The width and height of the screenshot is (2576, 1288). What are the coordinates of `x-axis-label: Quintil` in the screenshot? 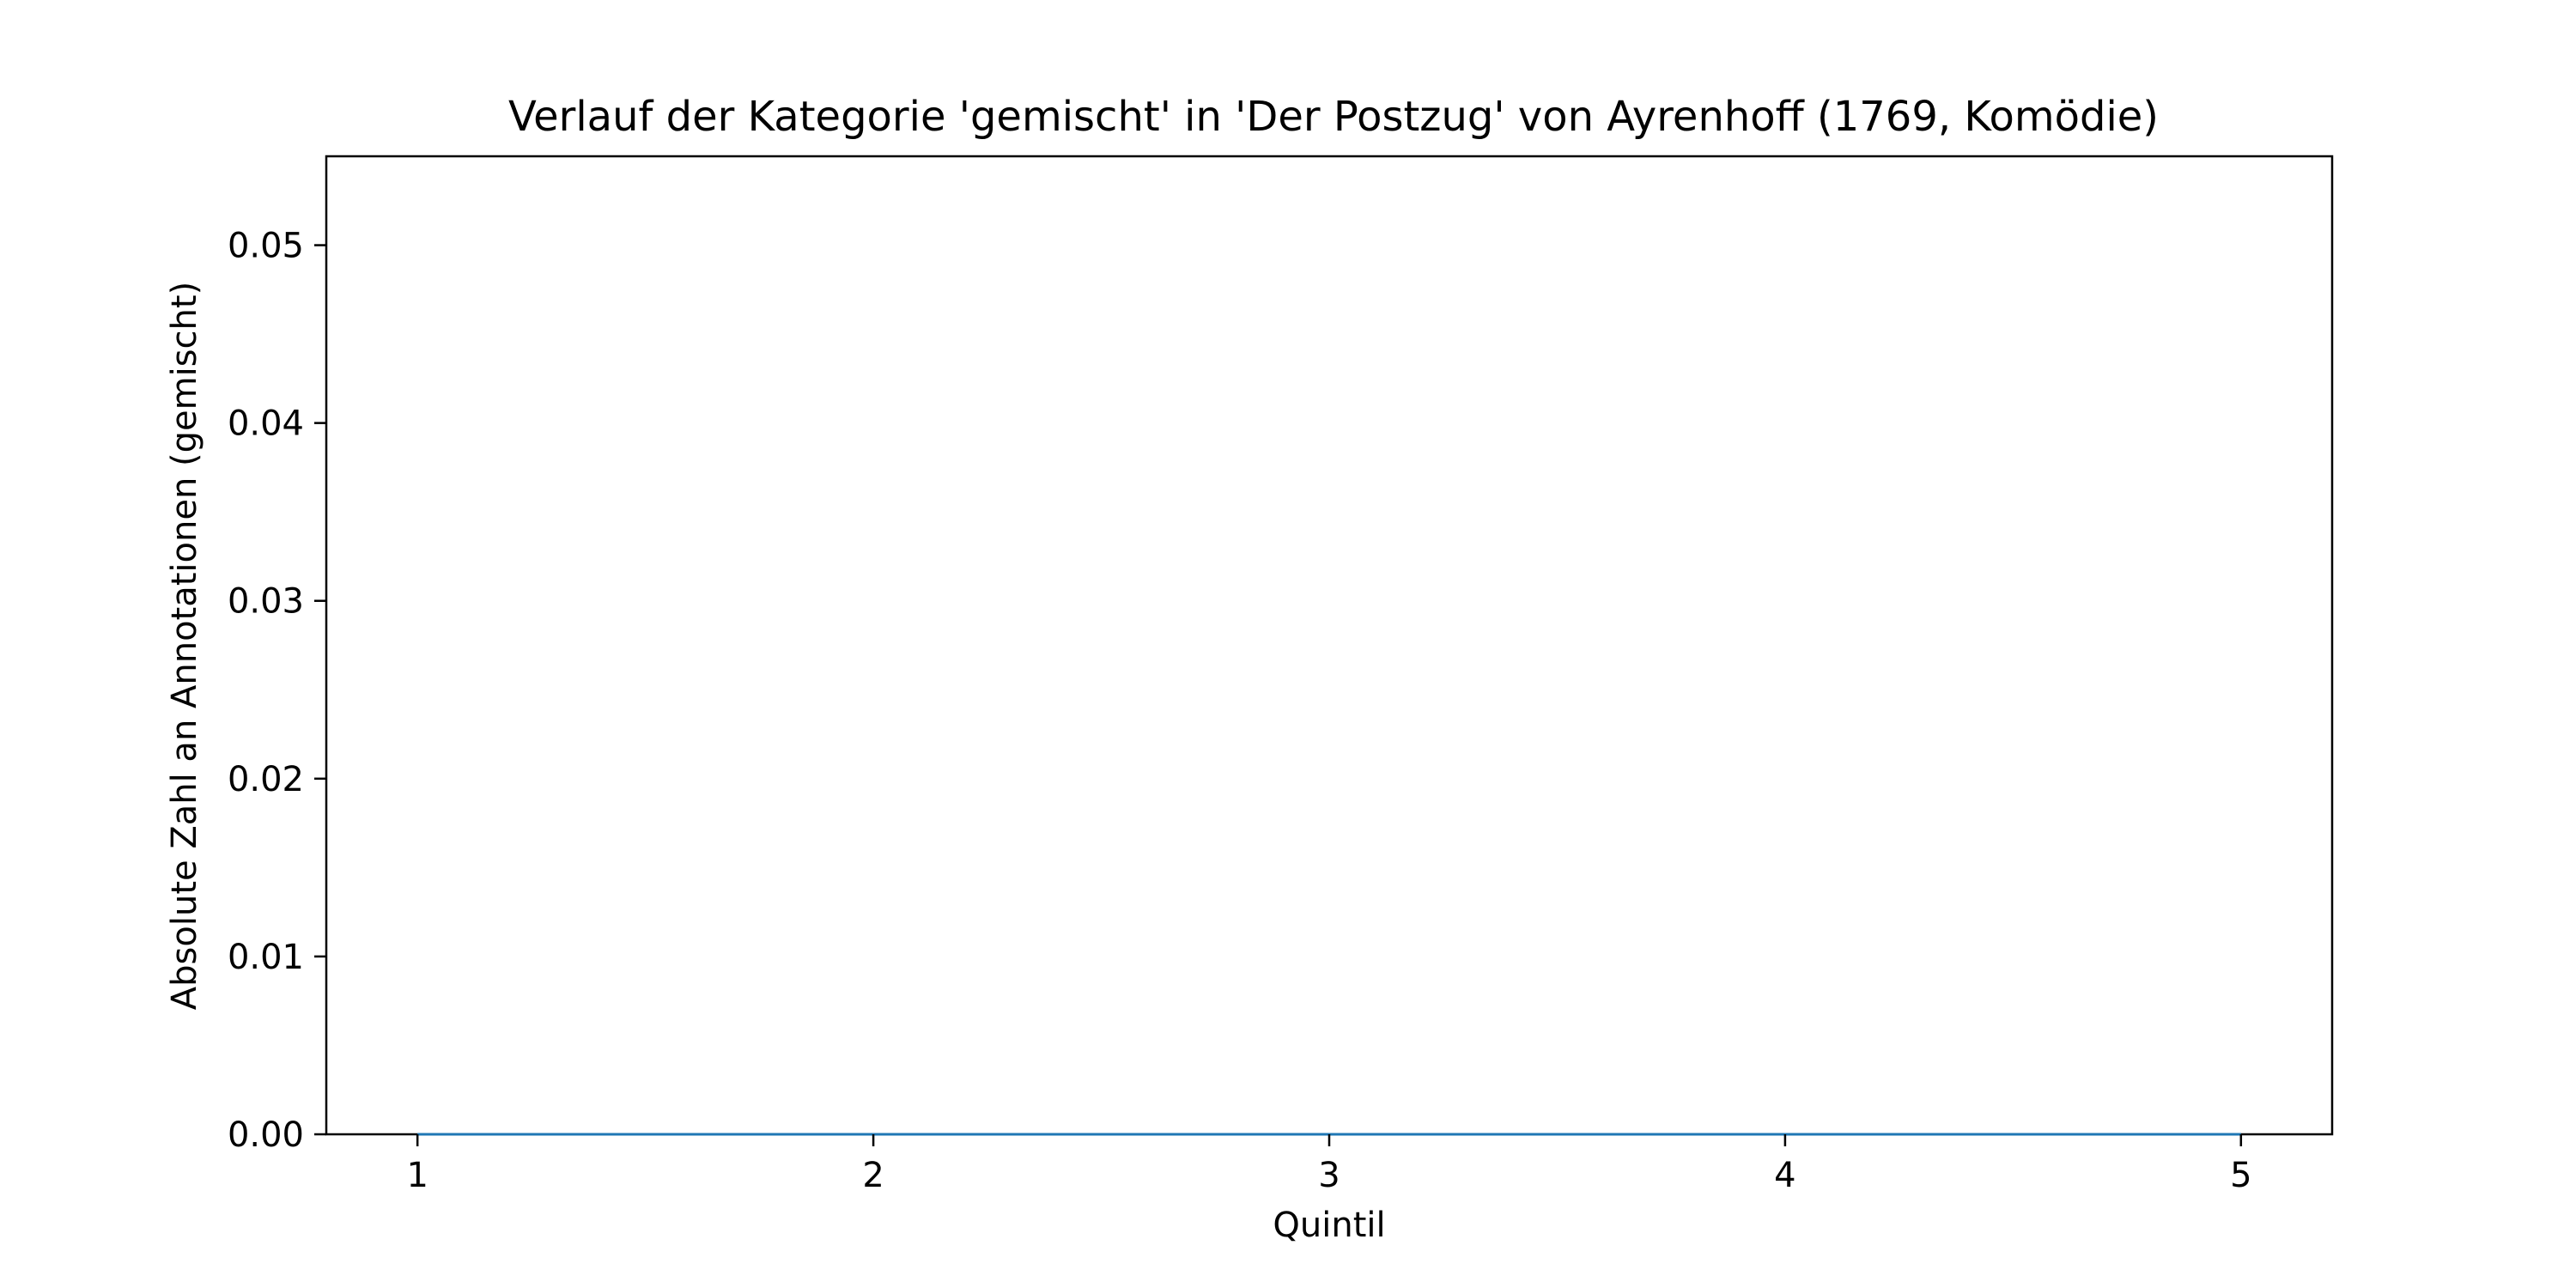 It's located at (1329, 1225).